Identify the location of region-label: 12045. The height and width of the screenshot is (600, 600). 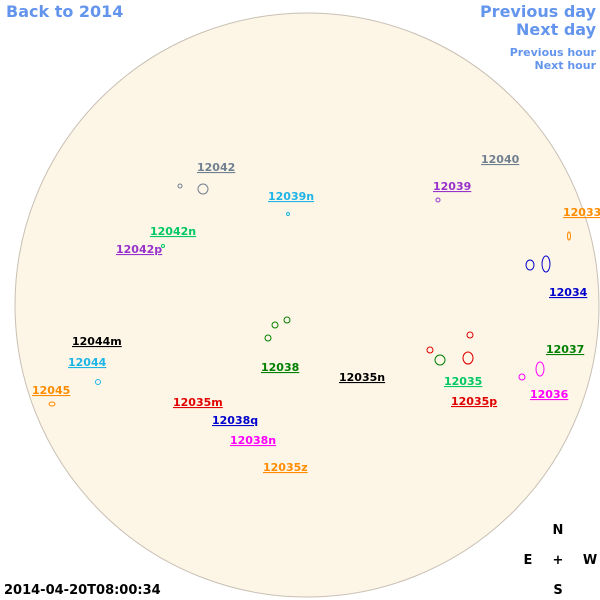
(51, 390).